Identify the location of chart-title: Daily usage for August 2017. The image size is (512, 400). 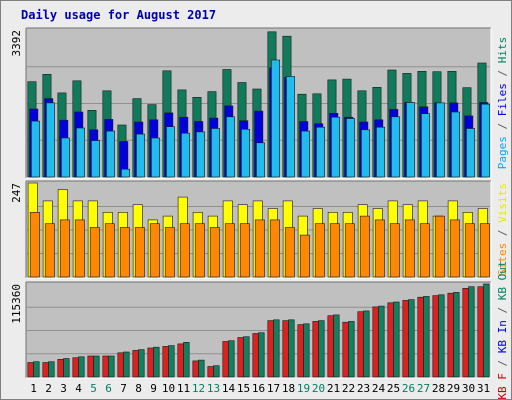
(119, 15).